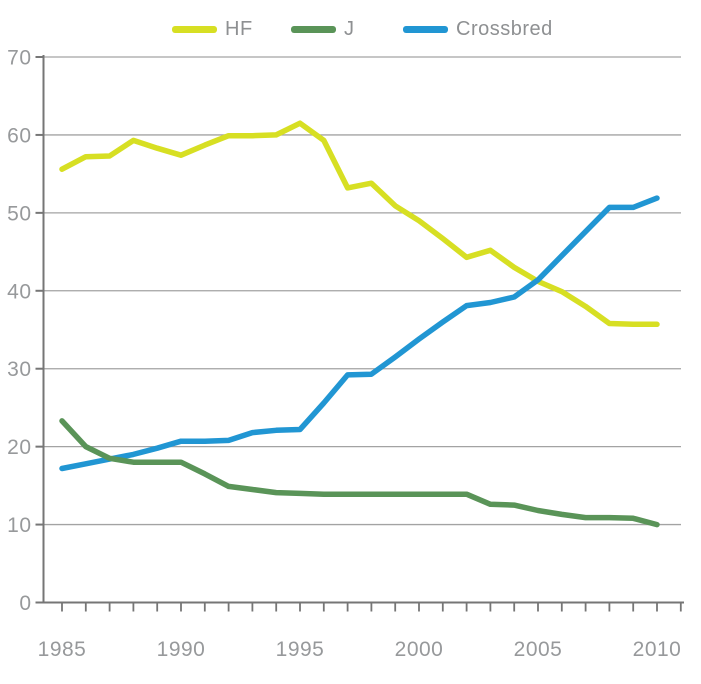 This screenshot has width=701, height=684. I want to click on x-tick-label-2000: 2000, so click(419, 649).